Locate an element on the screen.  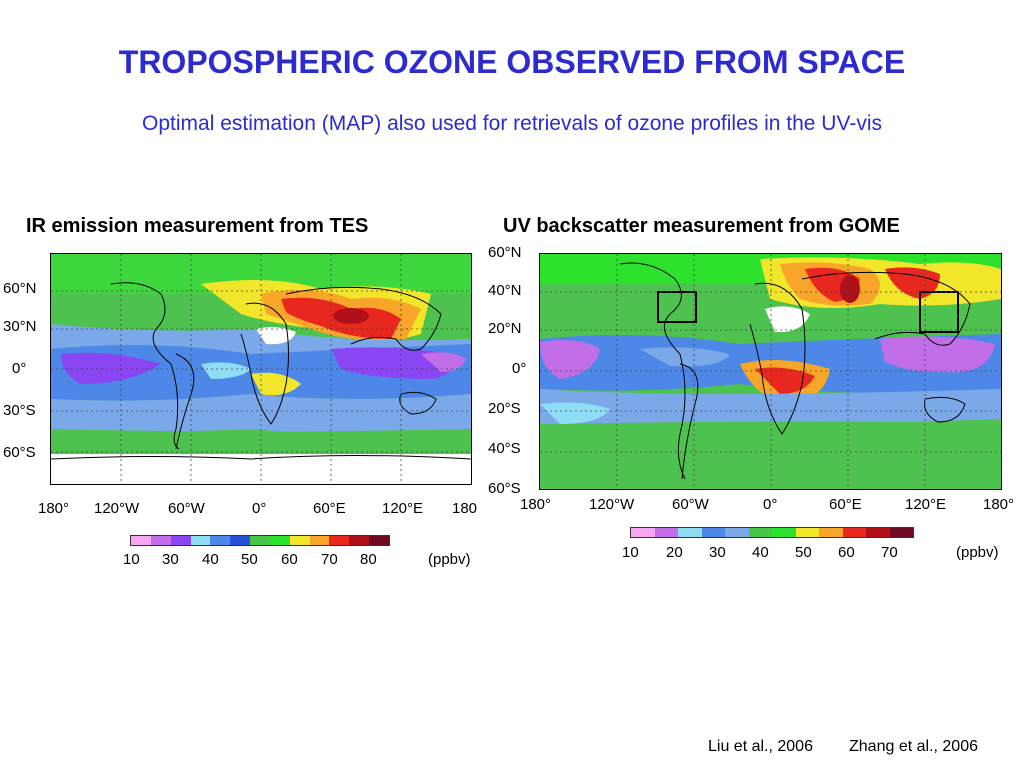
right-cb-tick: 10 is located at coordinates (630, 552).